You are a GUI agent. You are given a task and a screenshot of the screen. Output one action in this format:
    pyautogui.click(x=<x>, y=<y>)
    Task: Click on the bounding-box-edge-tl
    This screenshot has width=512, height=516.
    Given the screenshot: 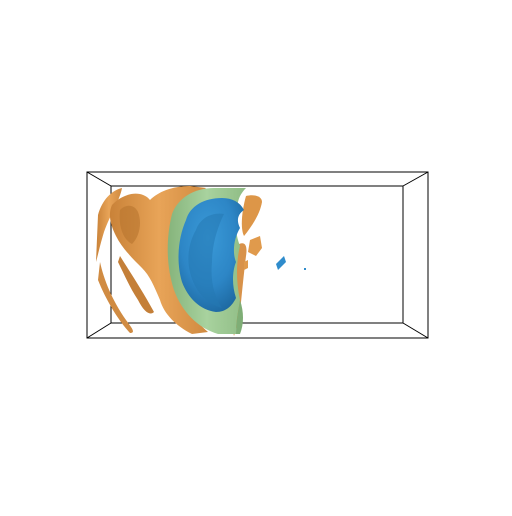 What is the action you would take?
    pyautogui.click(x=99, y=179)
    